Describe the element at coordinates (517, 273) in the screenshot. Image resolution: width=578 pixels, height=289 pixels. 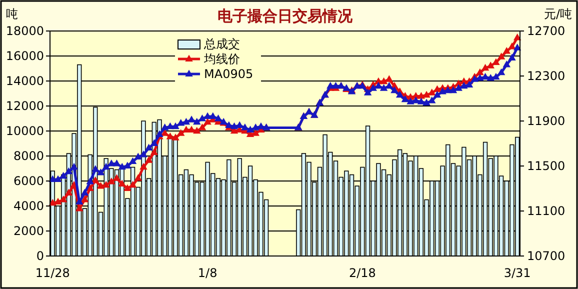
I see `x-tick-label: 3/31` at that location.